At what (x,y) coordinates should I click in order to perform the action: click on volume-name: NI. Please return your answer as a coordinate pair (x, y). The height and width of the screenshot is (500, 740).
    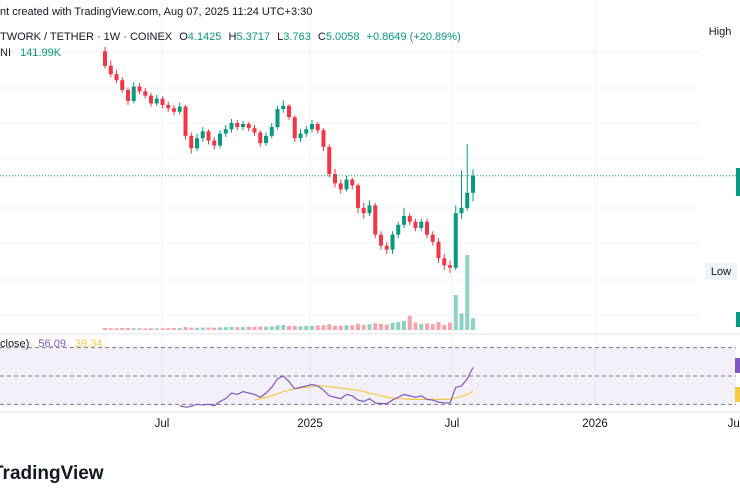
    Looking at the image, I should click on (5, 53).